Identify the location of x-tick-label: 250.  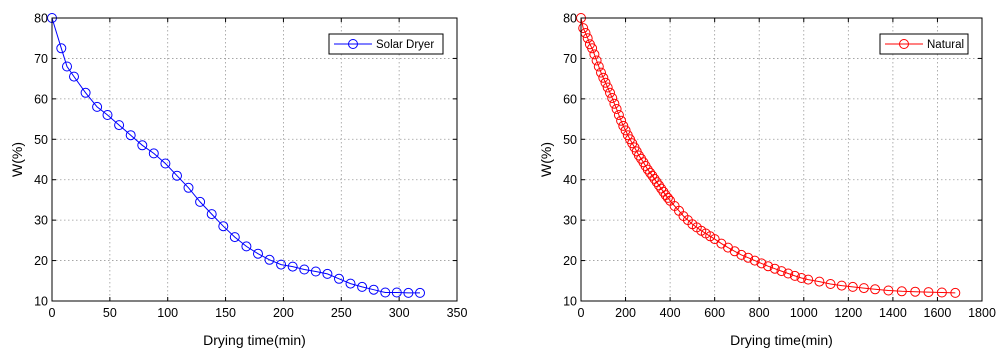
(341, 313).